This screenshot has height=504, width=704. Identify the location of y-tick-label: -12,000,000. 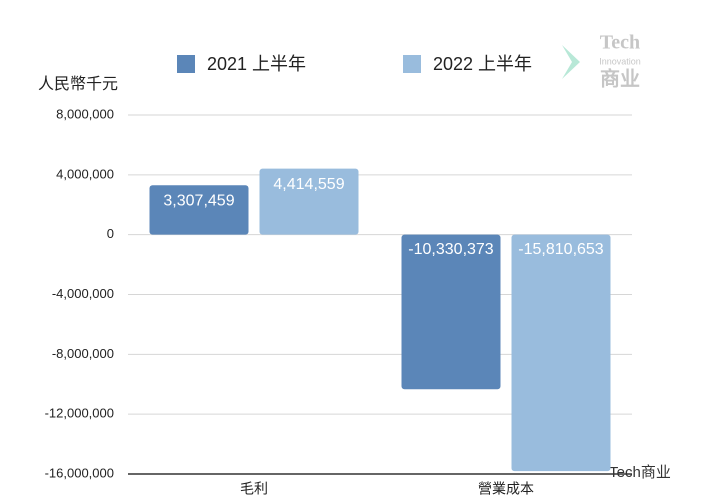
(79, 413).